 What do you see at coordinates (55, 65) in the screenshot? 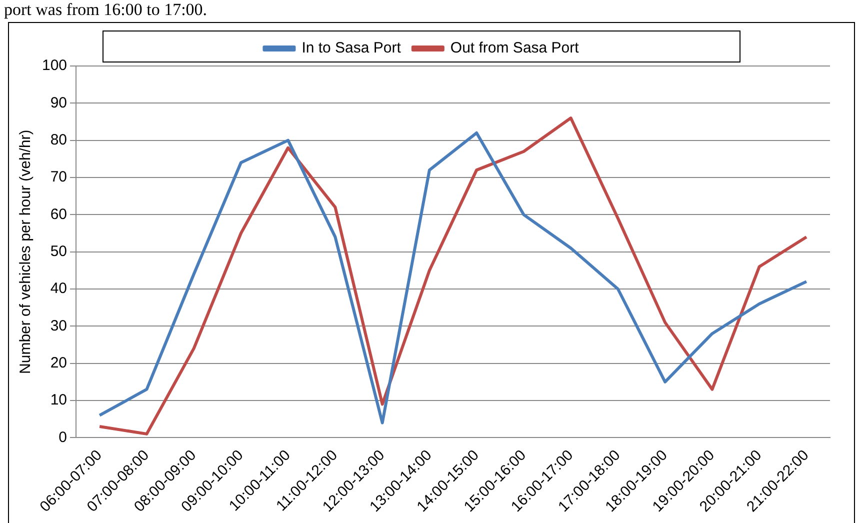
I see `y-tick-label: 100` at bounding box center [55, 65].